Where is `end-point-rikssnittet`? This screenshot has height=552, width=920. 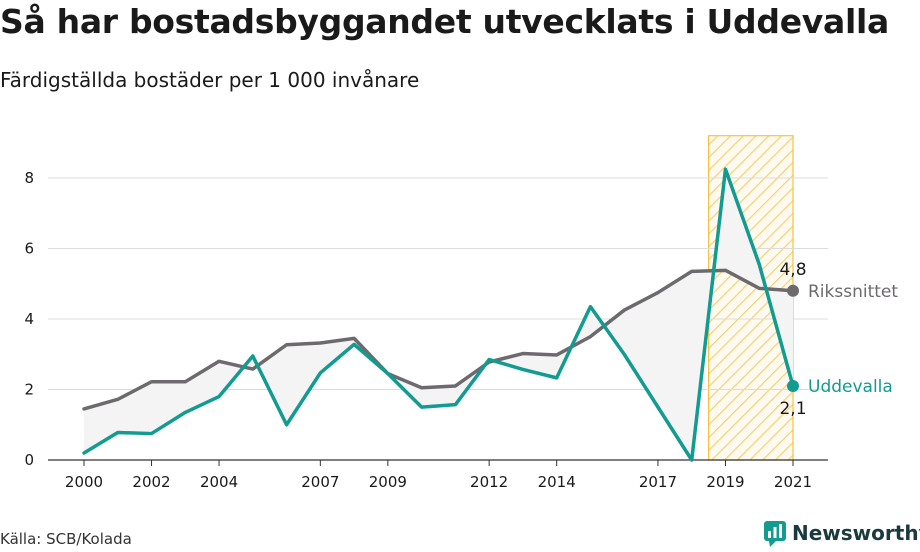
end-point-rikssnittet is located at coordinates (793, 290).